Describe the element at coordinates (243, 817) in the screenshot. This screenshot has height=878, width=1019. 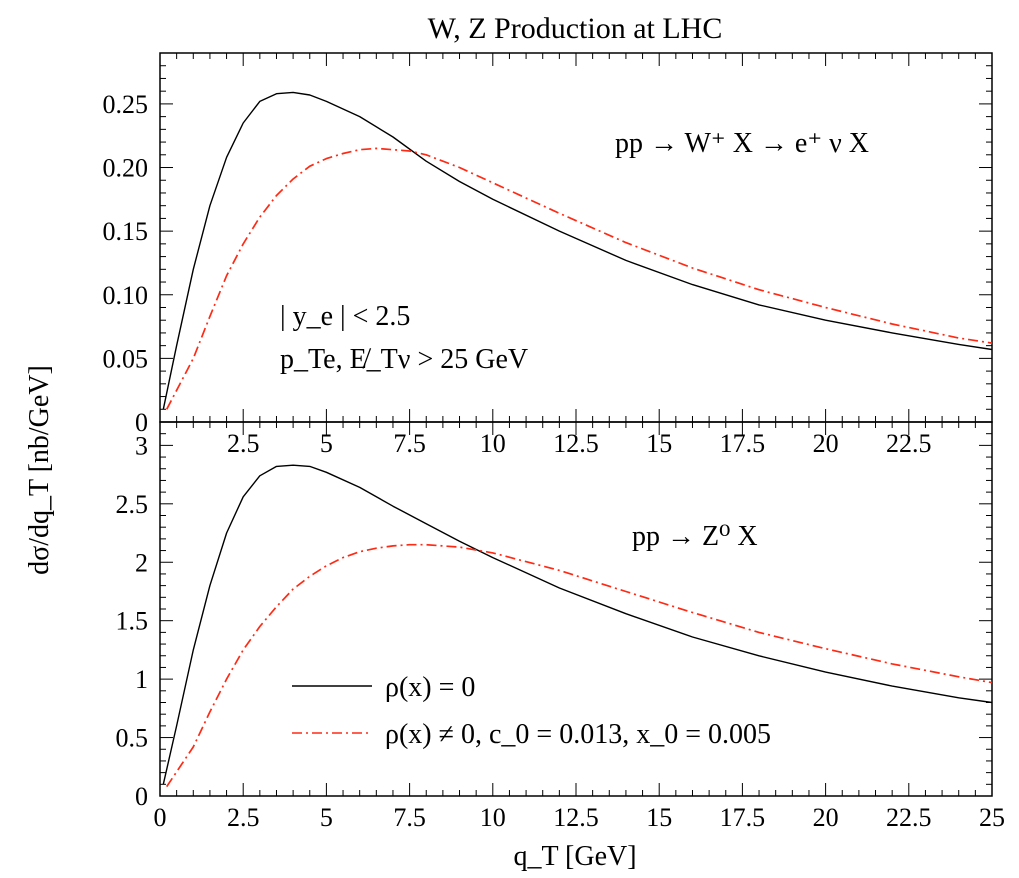
I see `x-tick-label: 2.5` at that location.